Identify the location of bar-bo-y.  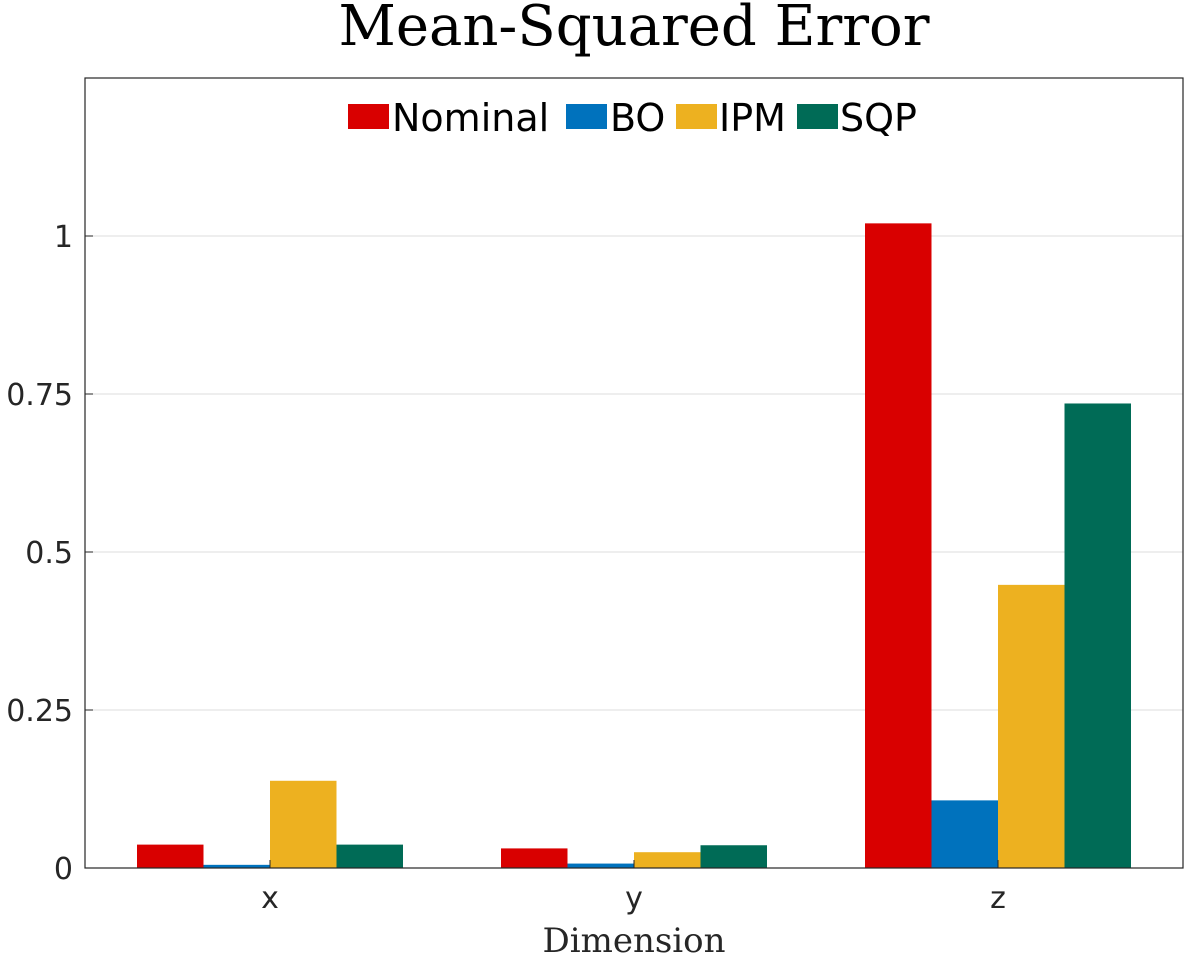
(600, 865).